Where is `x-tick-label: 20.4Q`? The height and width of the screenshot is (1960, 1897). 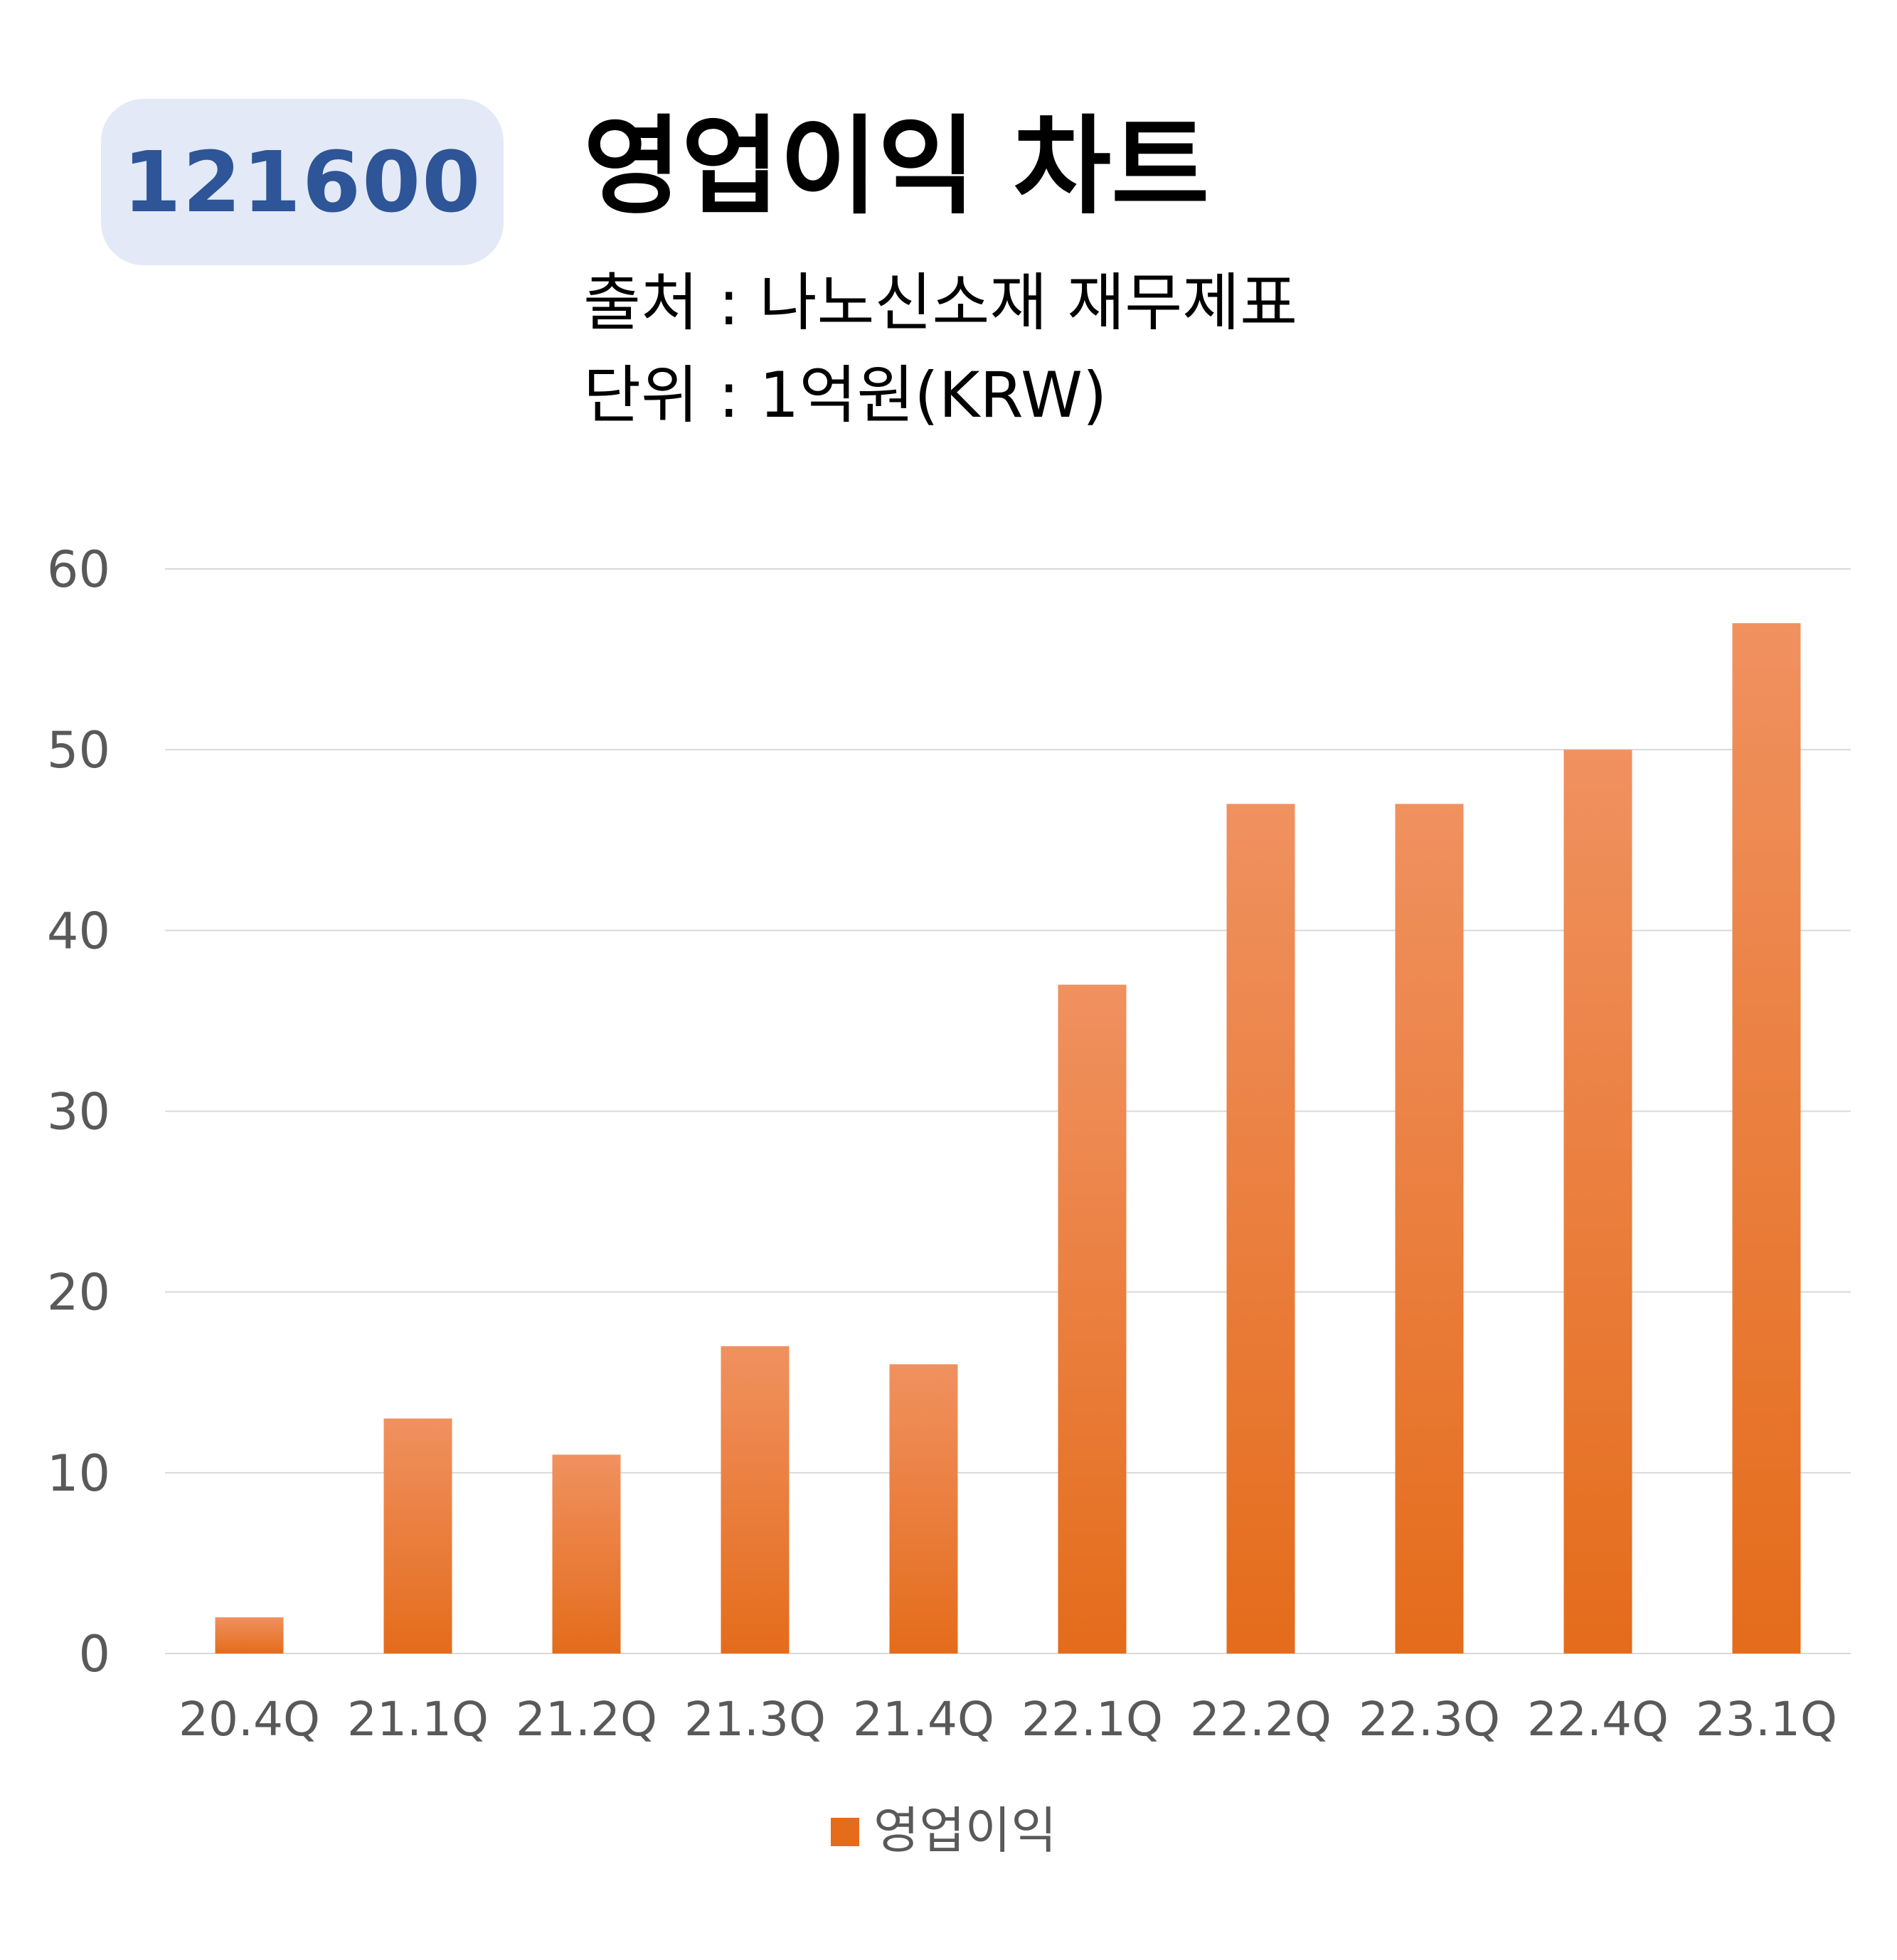
x-tick-label: 20.4Q is located at coordinates (250, 1719).